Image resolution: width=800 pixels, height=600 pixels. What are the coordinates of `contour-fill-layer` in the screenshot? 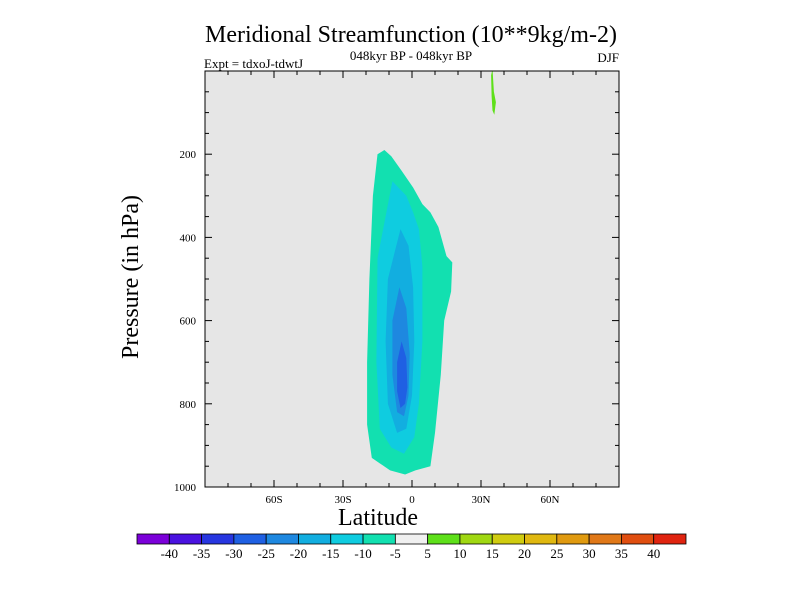 It's located at (431, 273).